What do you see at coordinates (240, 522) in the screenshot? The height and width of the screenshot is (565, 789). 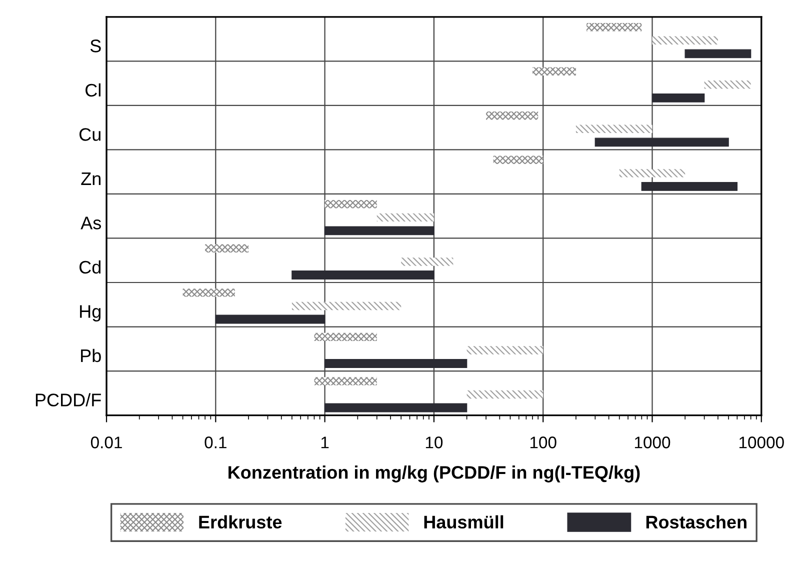 I see `legend-label: Erdkruste` at bounding box center [240, 522].